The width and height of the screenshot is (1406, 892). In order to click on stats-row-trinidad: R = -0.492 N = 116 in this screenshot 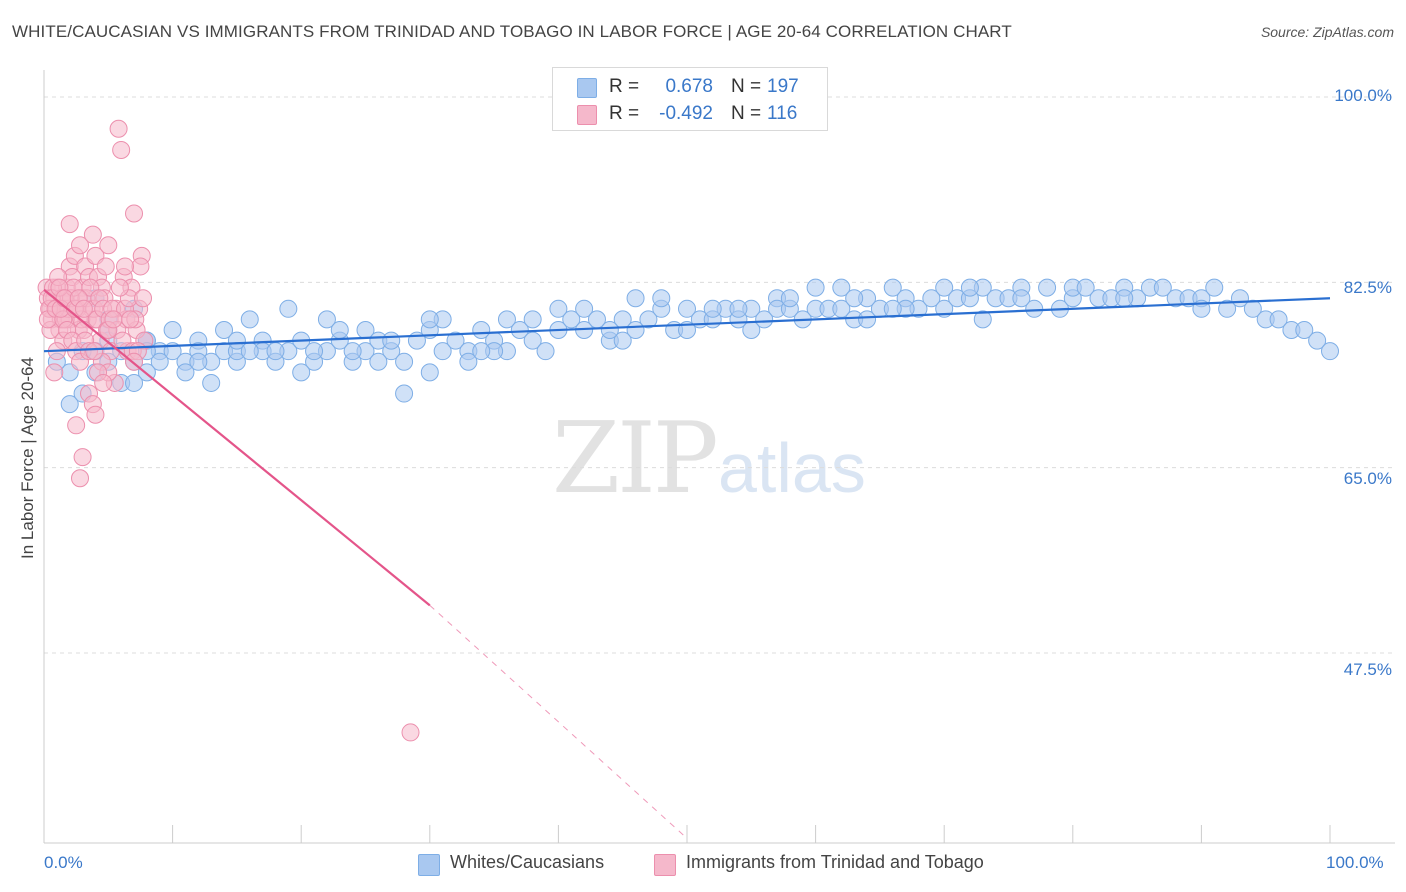, I will do `click(690, 115)`.